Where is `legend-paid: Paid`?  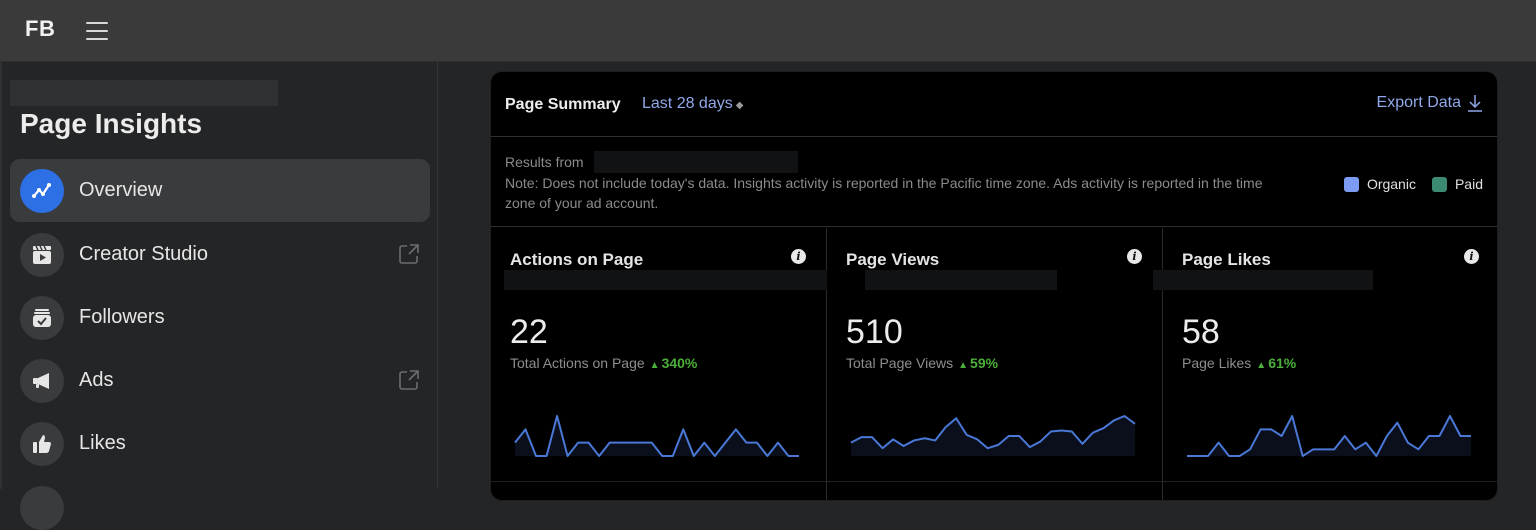 legend-paid: Paid is located at coordinates (1457, 184).